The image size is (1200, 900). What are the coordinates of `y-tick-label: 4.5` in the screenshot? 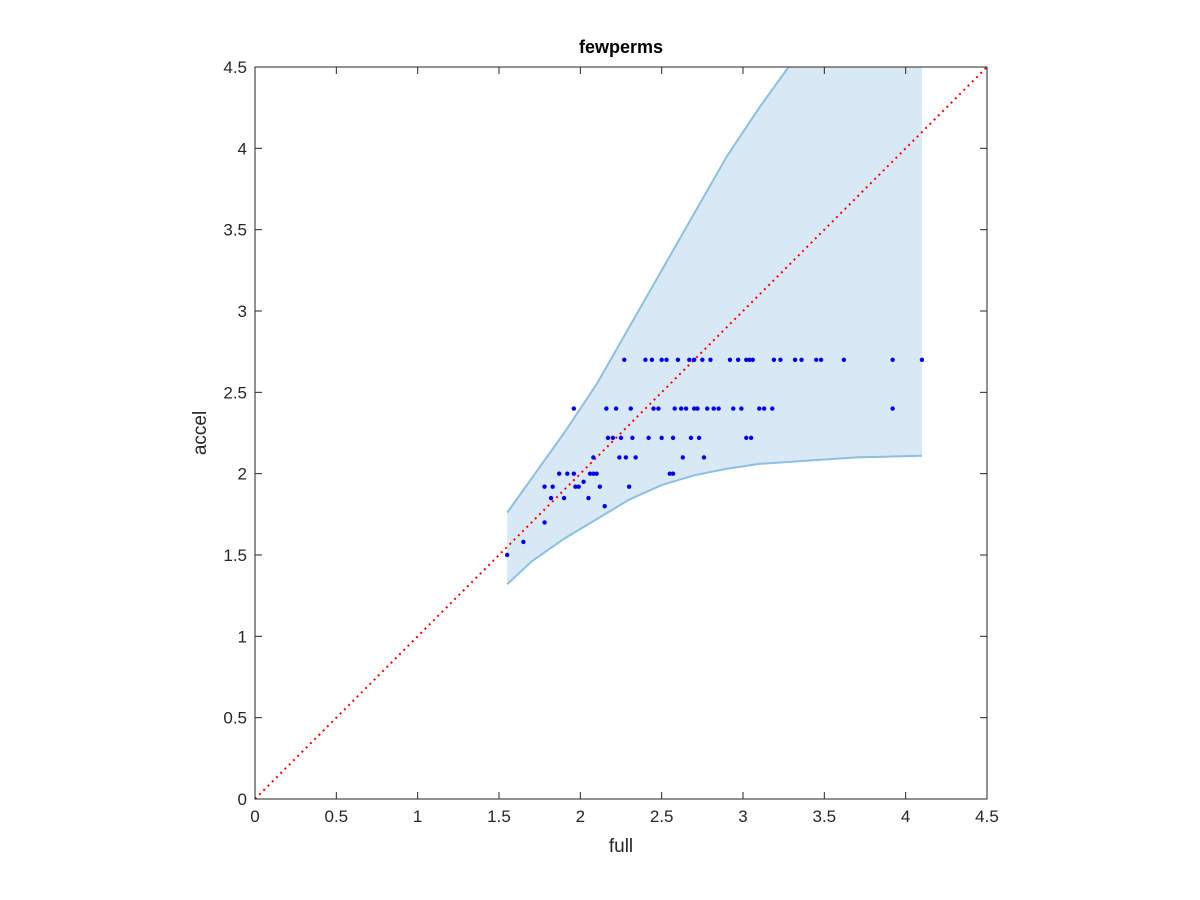 It's located at (235, 67).